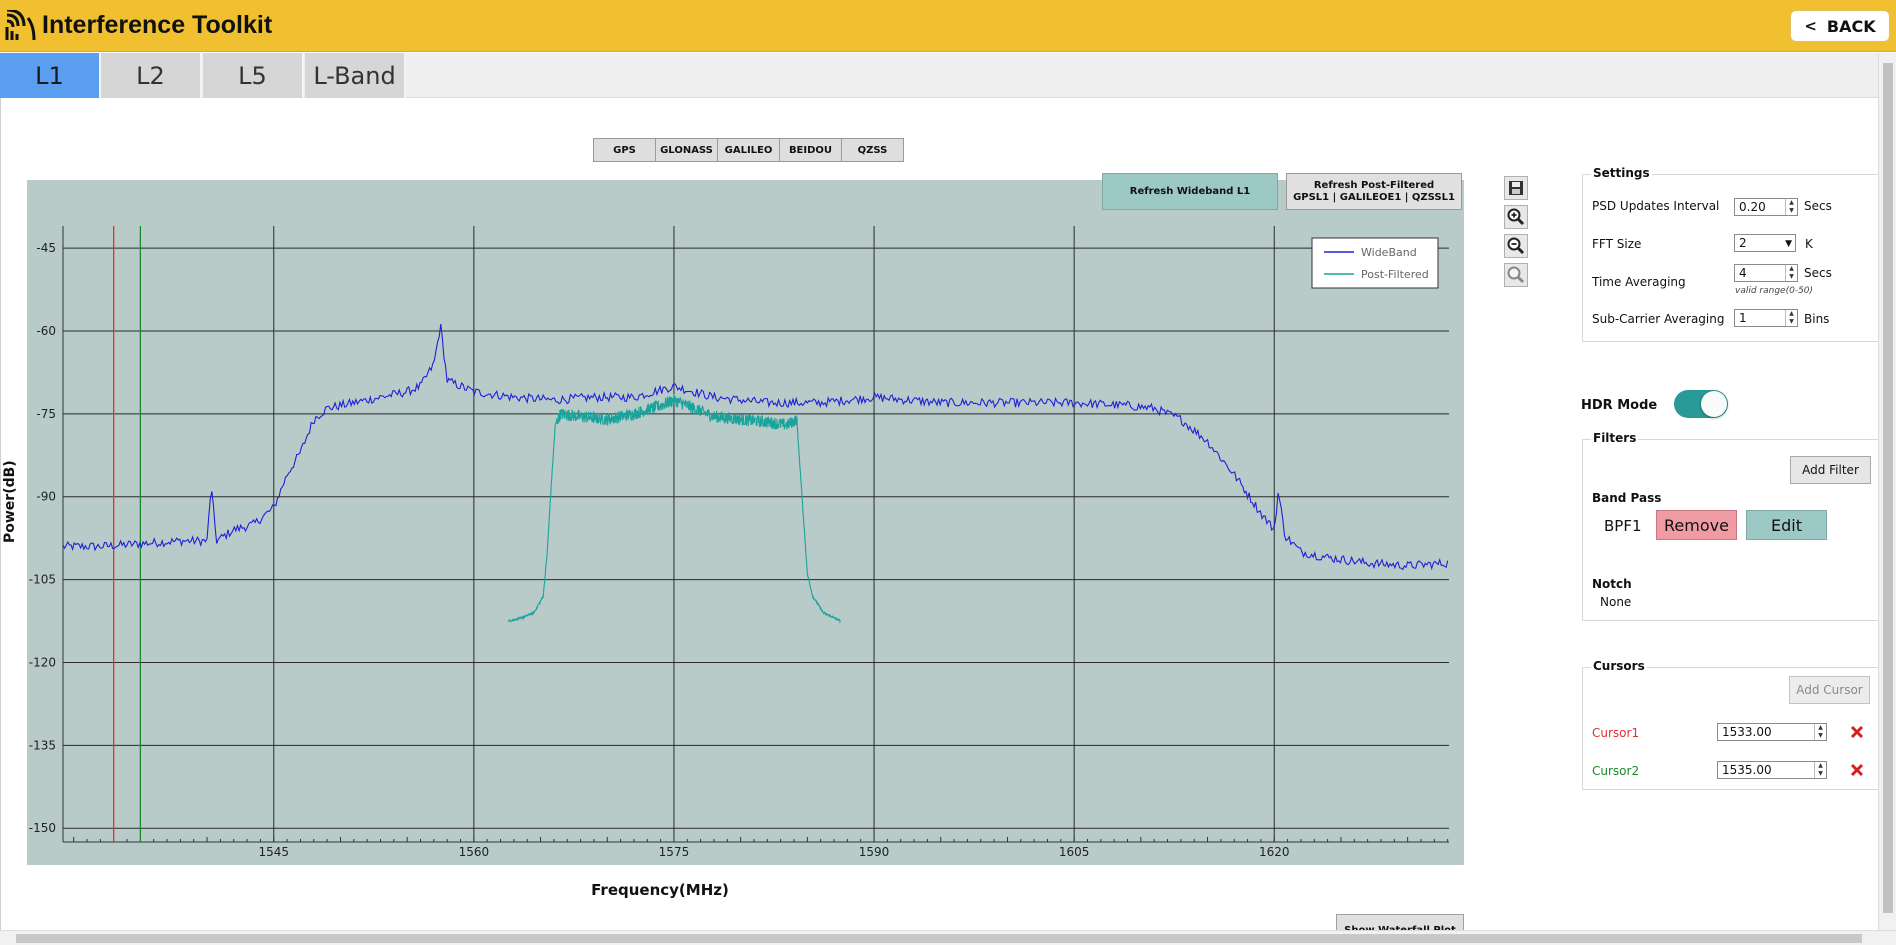 Image resolution: width=1896 pixels, height=945 pixels. Describe the element at coordinates (1623, 526) in the screenshot. I see `bpf-name: BPF1` at that location.